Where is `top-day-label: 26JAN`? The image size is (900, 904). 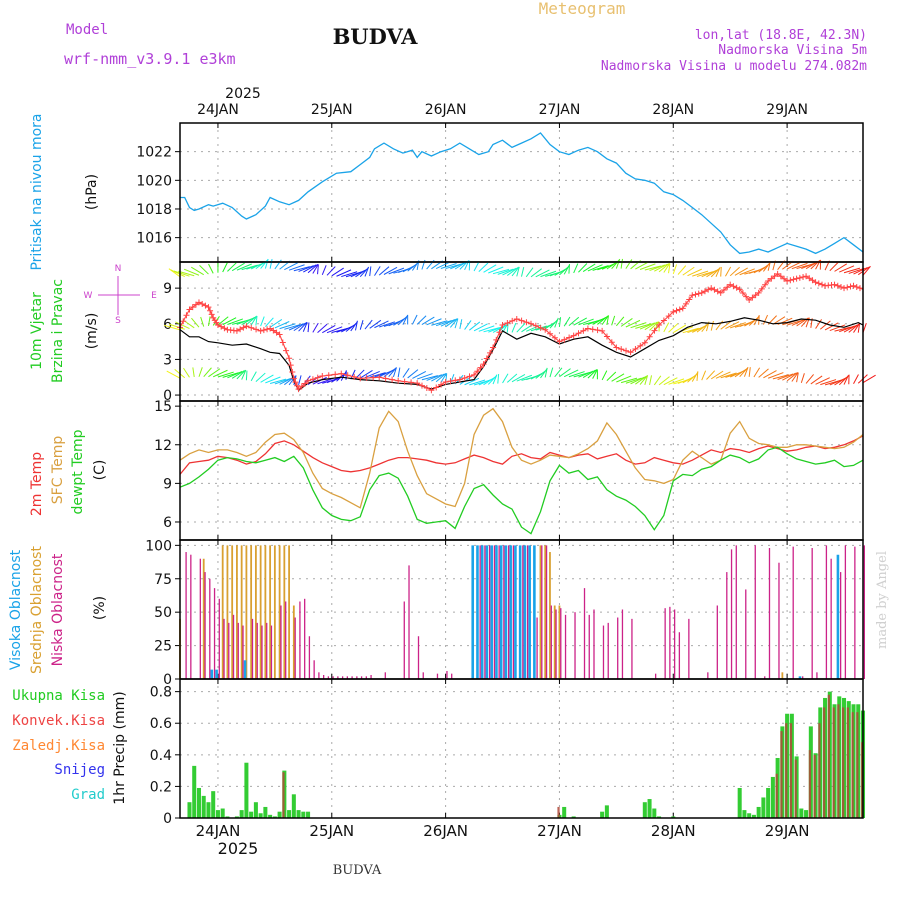 top-day-label: 26JAN is located at coordinates (446, 110).